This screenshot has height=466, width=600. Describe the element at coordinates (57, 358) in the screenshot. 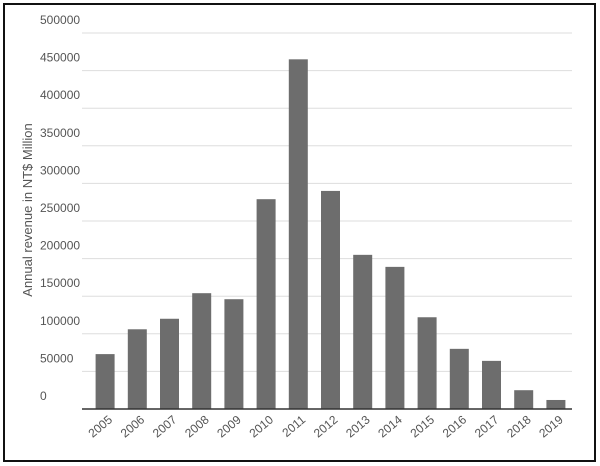

I see `y-tick-label: 50000` at that location.